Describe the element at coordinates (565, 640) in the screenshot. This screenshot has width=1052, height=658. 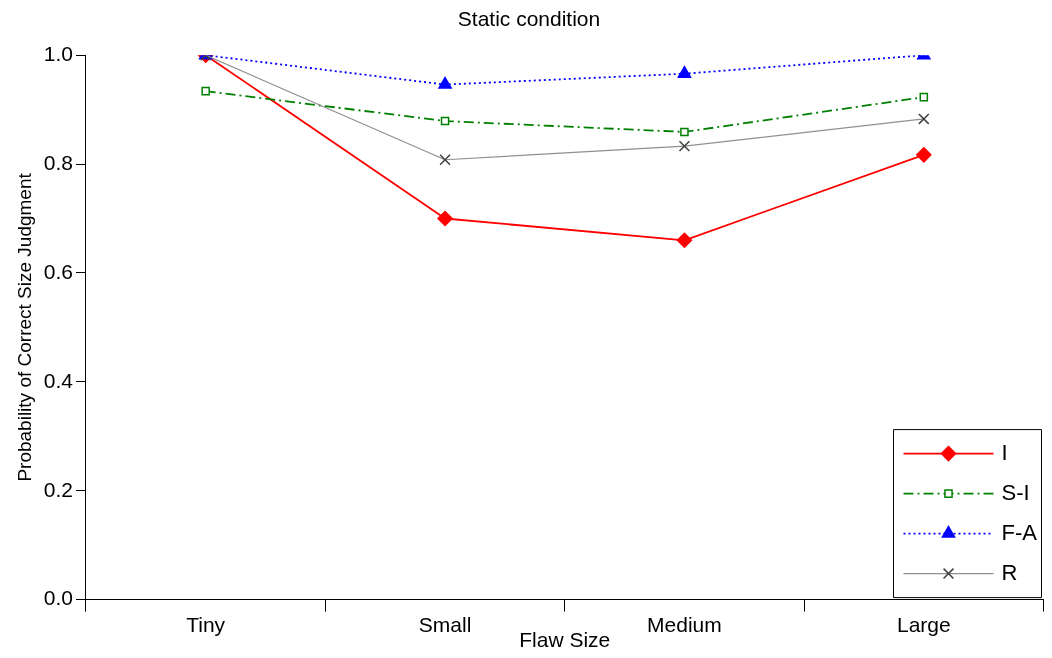
I see `x-axis-title: Flaw Size` at that location.